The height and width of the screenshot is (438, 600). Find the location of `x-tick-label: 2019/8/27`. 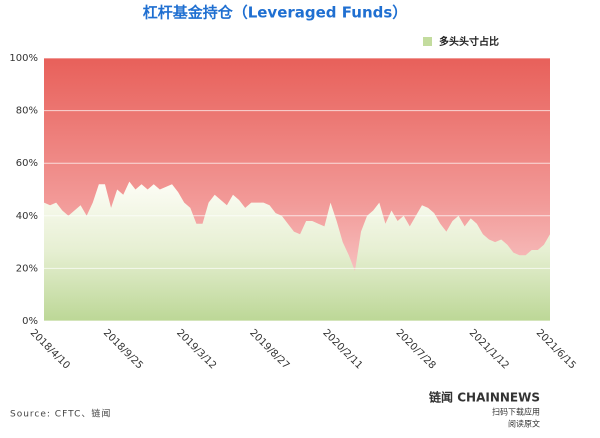

x-tick-label: 2019/8/27 is located at coordinates (269, 349).